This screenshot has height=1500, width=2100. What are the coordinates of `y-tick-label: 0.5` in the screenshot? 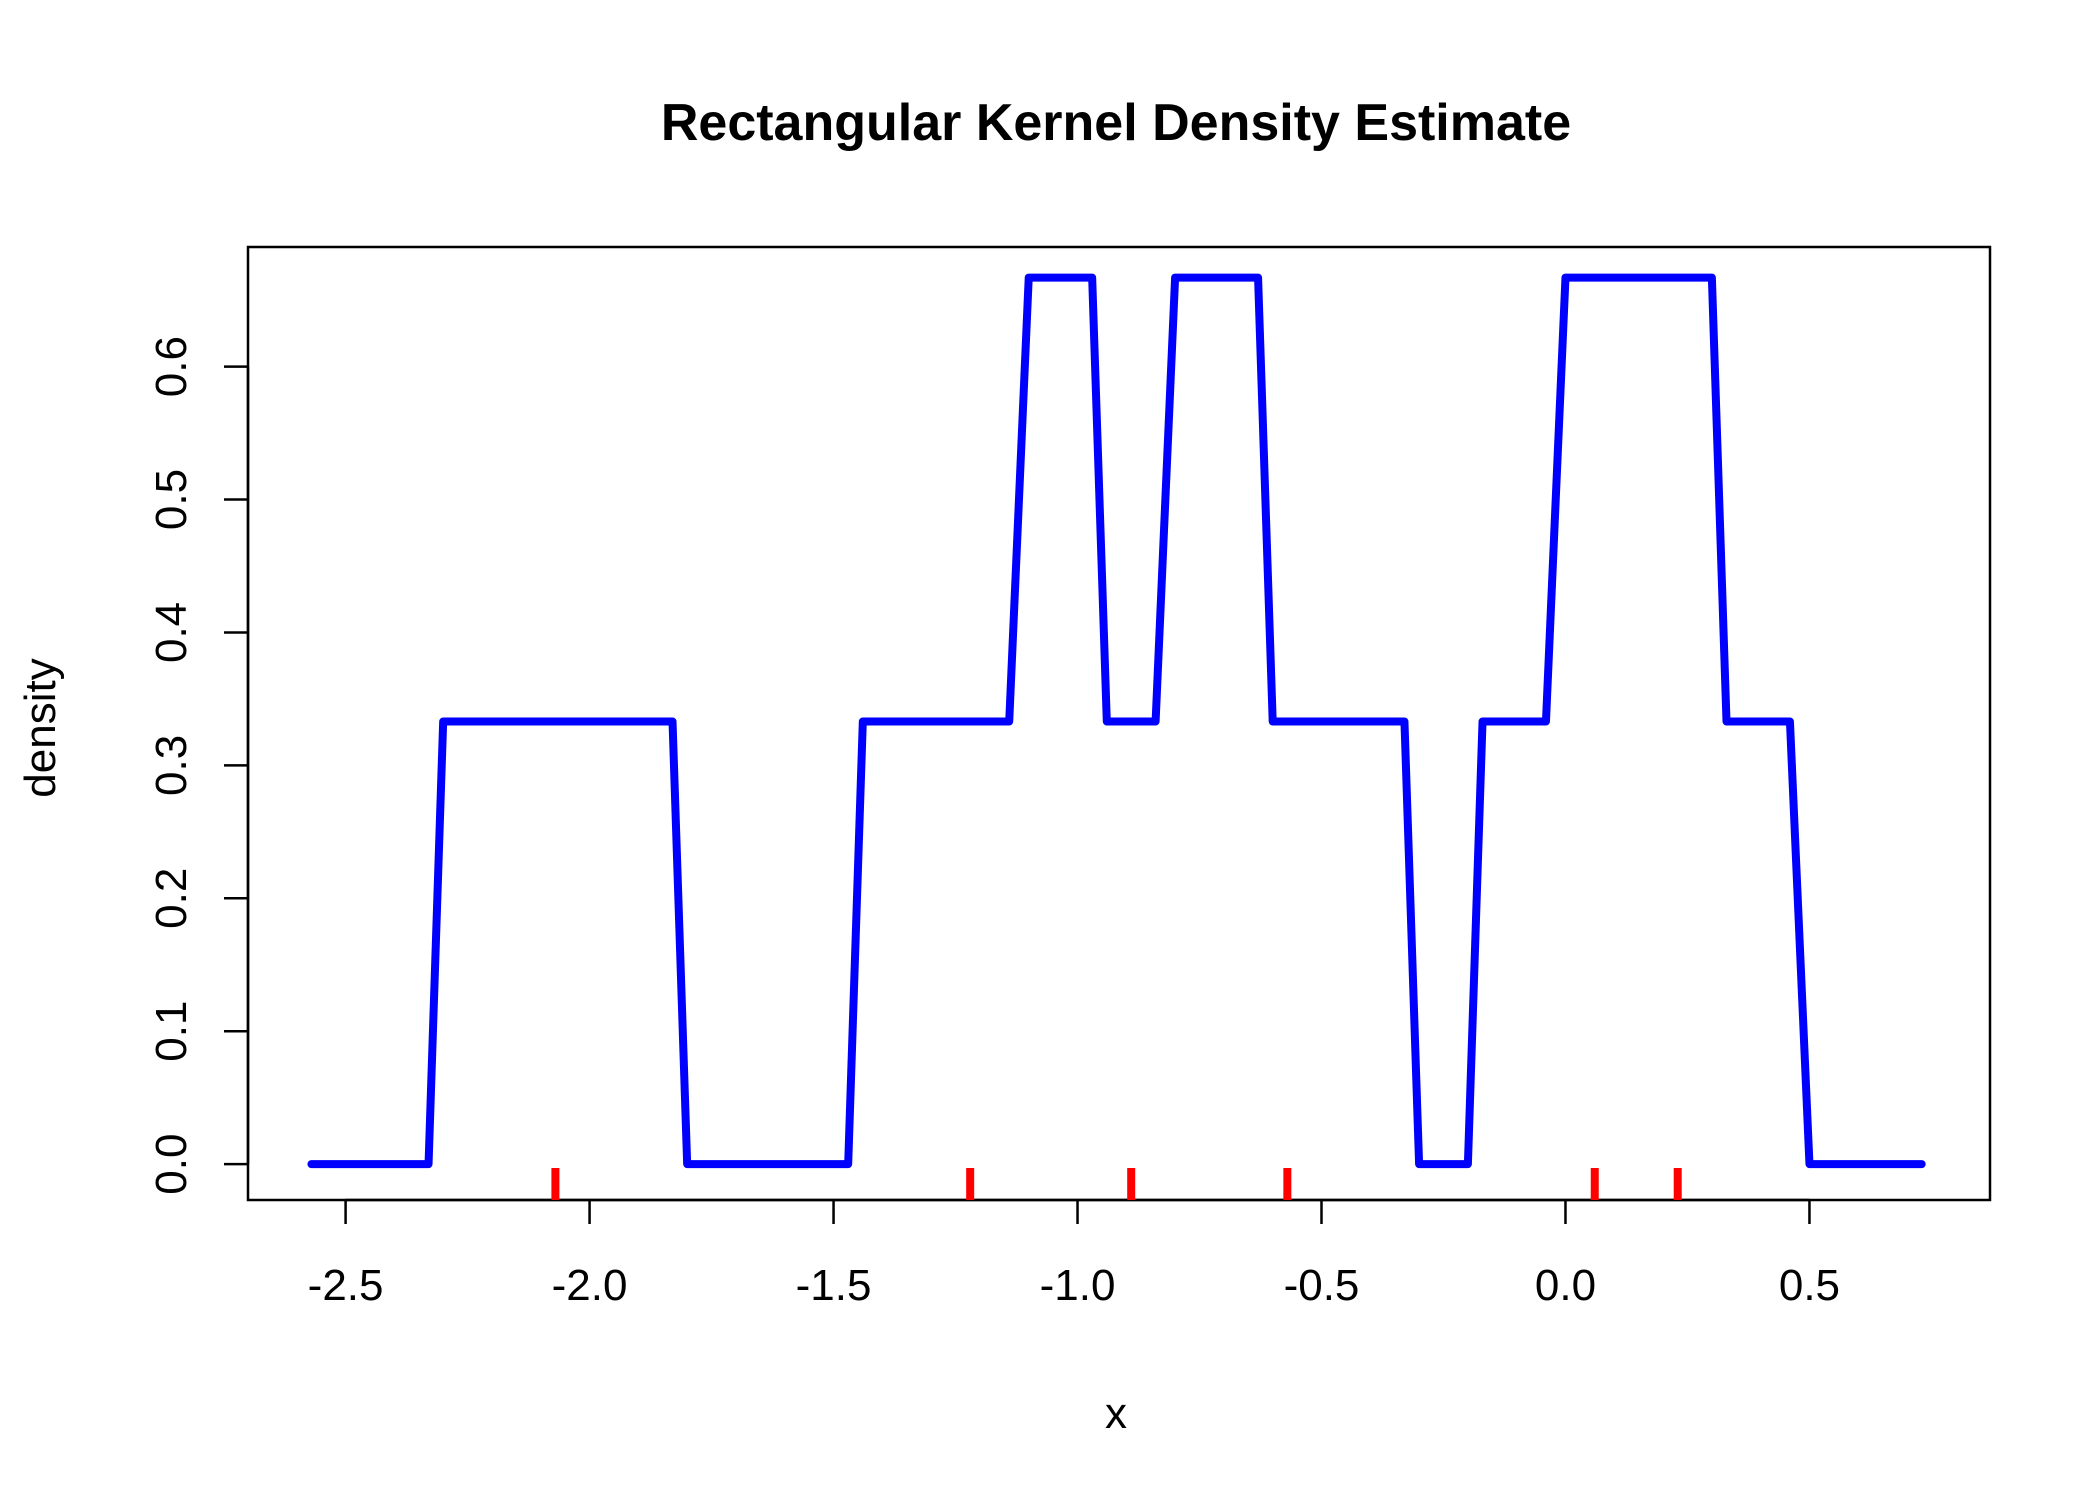 It's located at (171, 499).